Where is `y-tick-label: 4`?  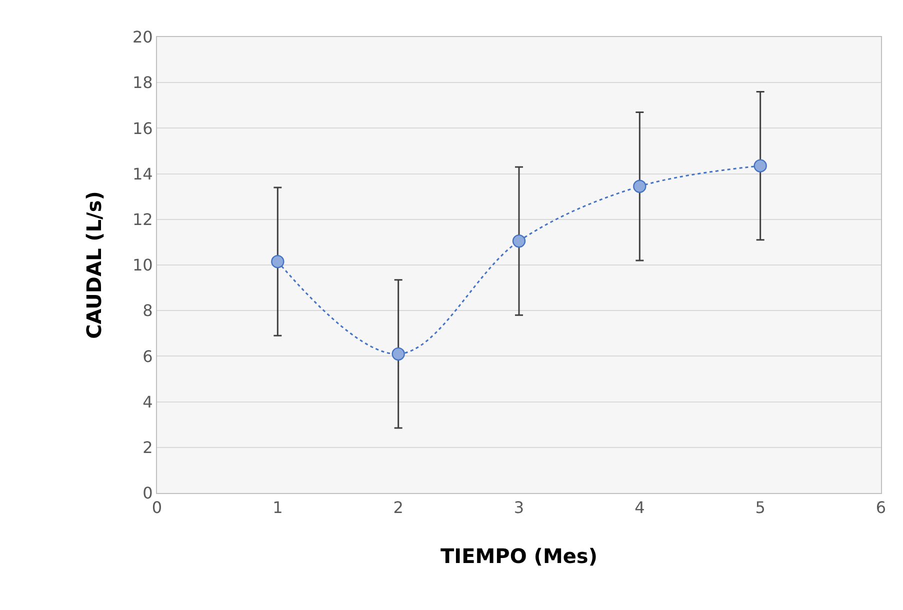 y-tick-label: 4 is located at coordinates (147, 402).